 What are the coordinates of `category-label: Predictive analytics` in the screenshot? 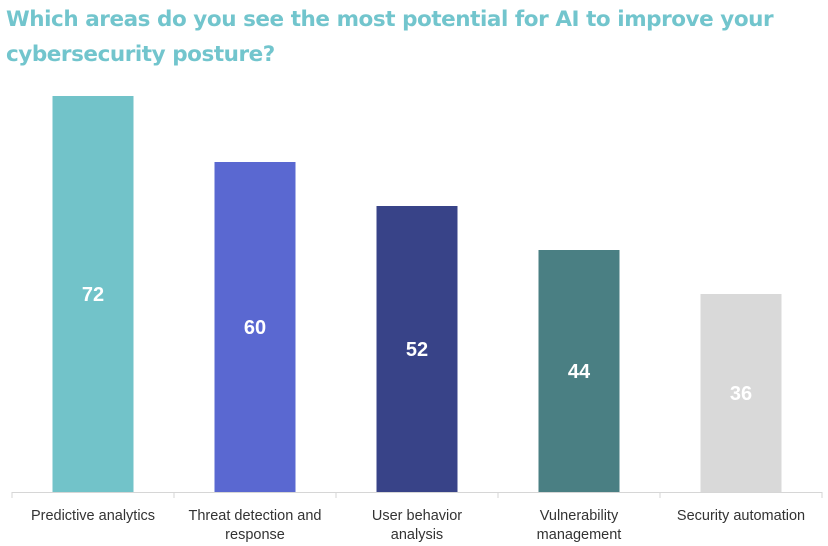 It's located at (93, 516).